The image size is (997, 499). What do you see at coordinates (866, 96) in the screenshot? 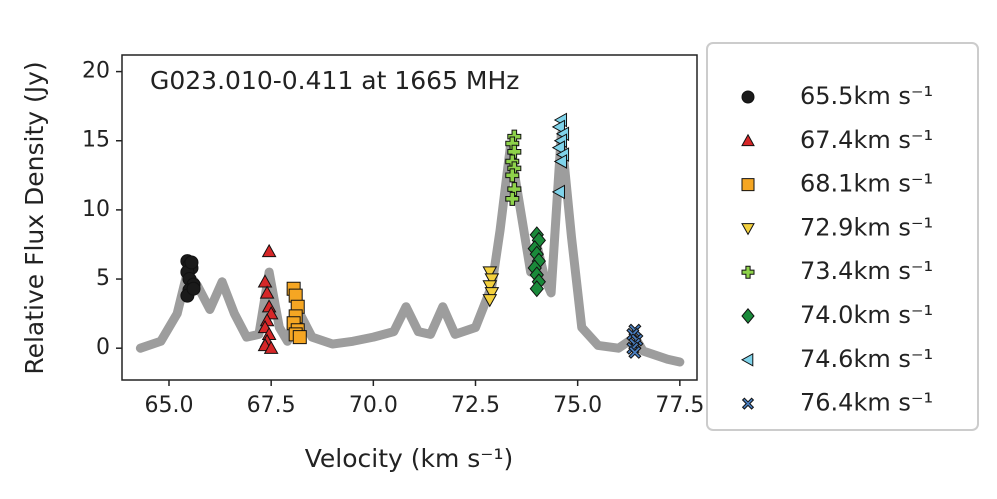
I see `legend-label: 65.5km s⁻¹` at bounding box center [866, 96].